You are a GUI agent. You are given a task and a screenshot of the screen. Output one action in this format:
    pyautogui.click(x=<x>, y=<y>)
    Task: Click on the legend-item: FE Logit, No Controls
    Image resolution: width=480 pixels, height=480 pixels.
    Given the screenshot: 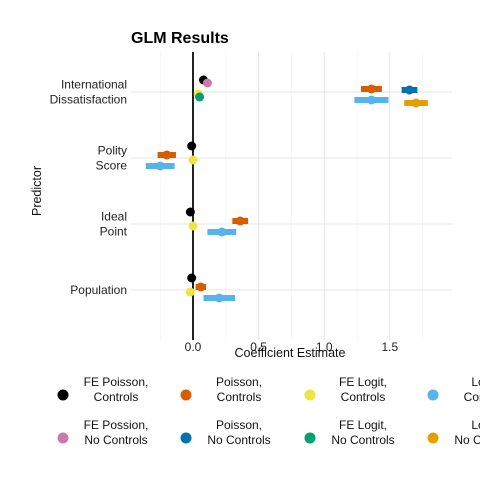 What is the action you would take?
    pyautogui.click(x=349, y=432)
    